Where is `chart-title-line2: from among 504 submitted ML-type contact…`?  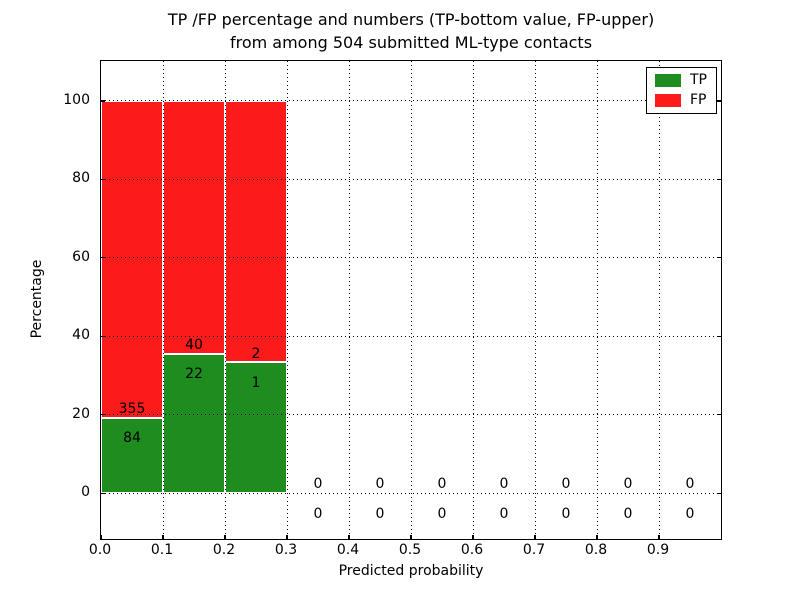 chart-title-line2: from among 504 submitted ML-type contact… is located at coordinates (411, 42).